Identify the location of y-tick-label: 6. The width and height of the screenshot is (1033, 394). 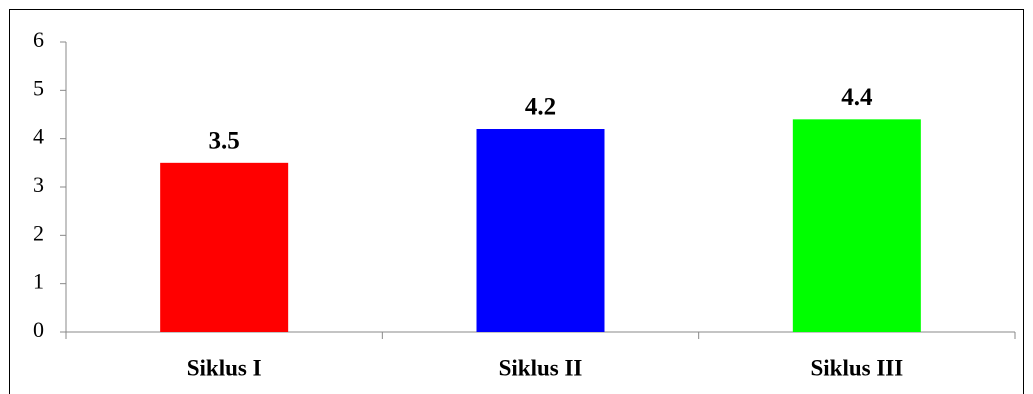
(38, 39).